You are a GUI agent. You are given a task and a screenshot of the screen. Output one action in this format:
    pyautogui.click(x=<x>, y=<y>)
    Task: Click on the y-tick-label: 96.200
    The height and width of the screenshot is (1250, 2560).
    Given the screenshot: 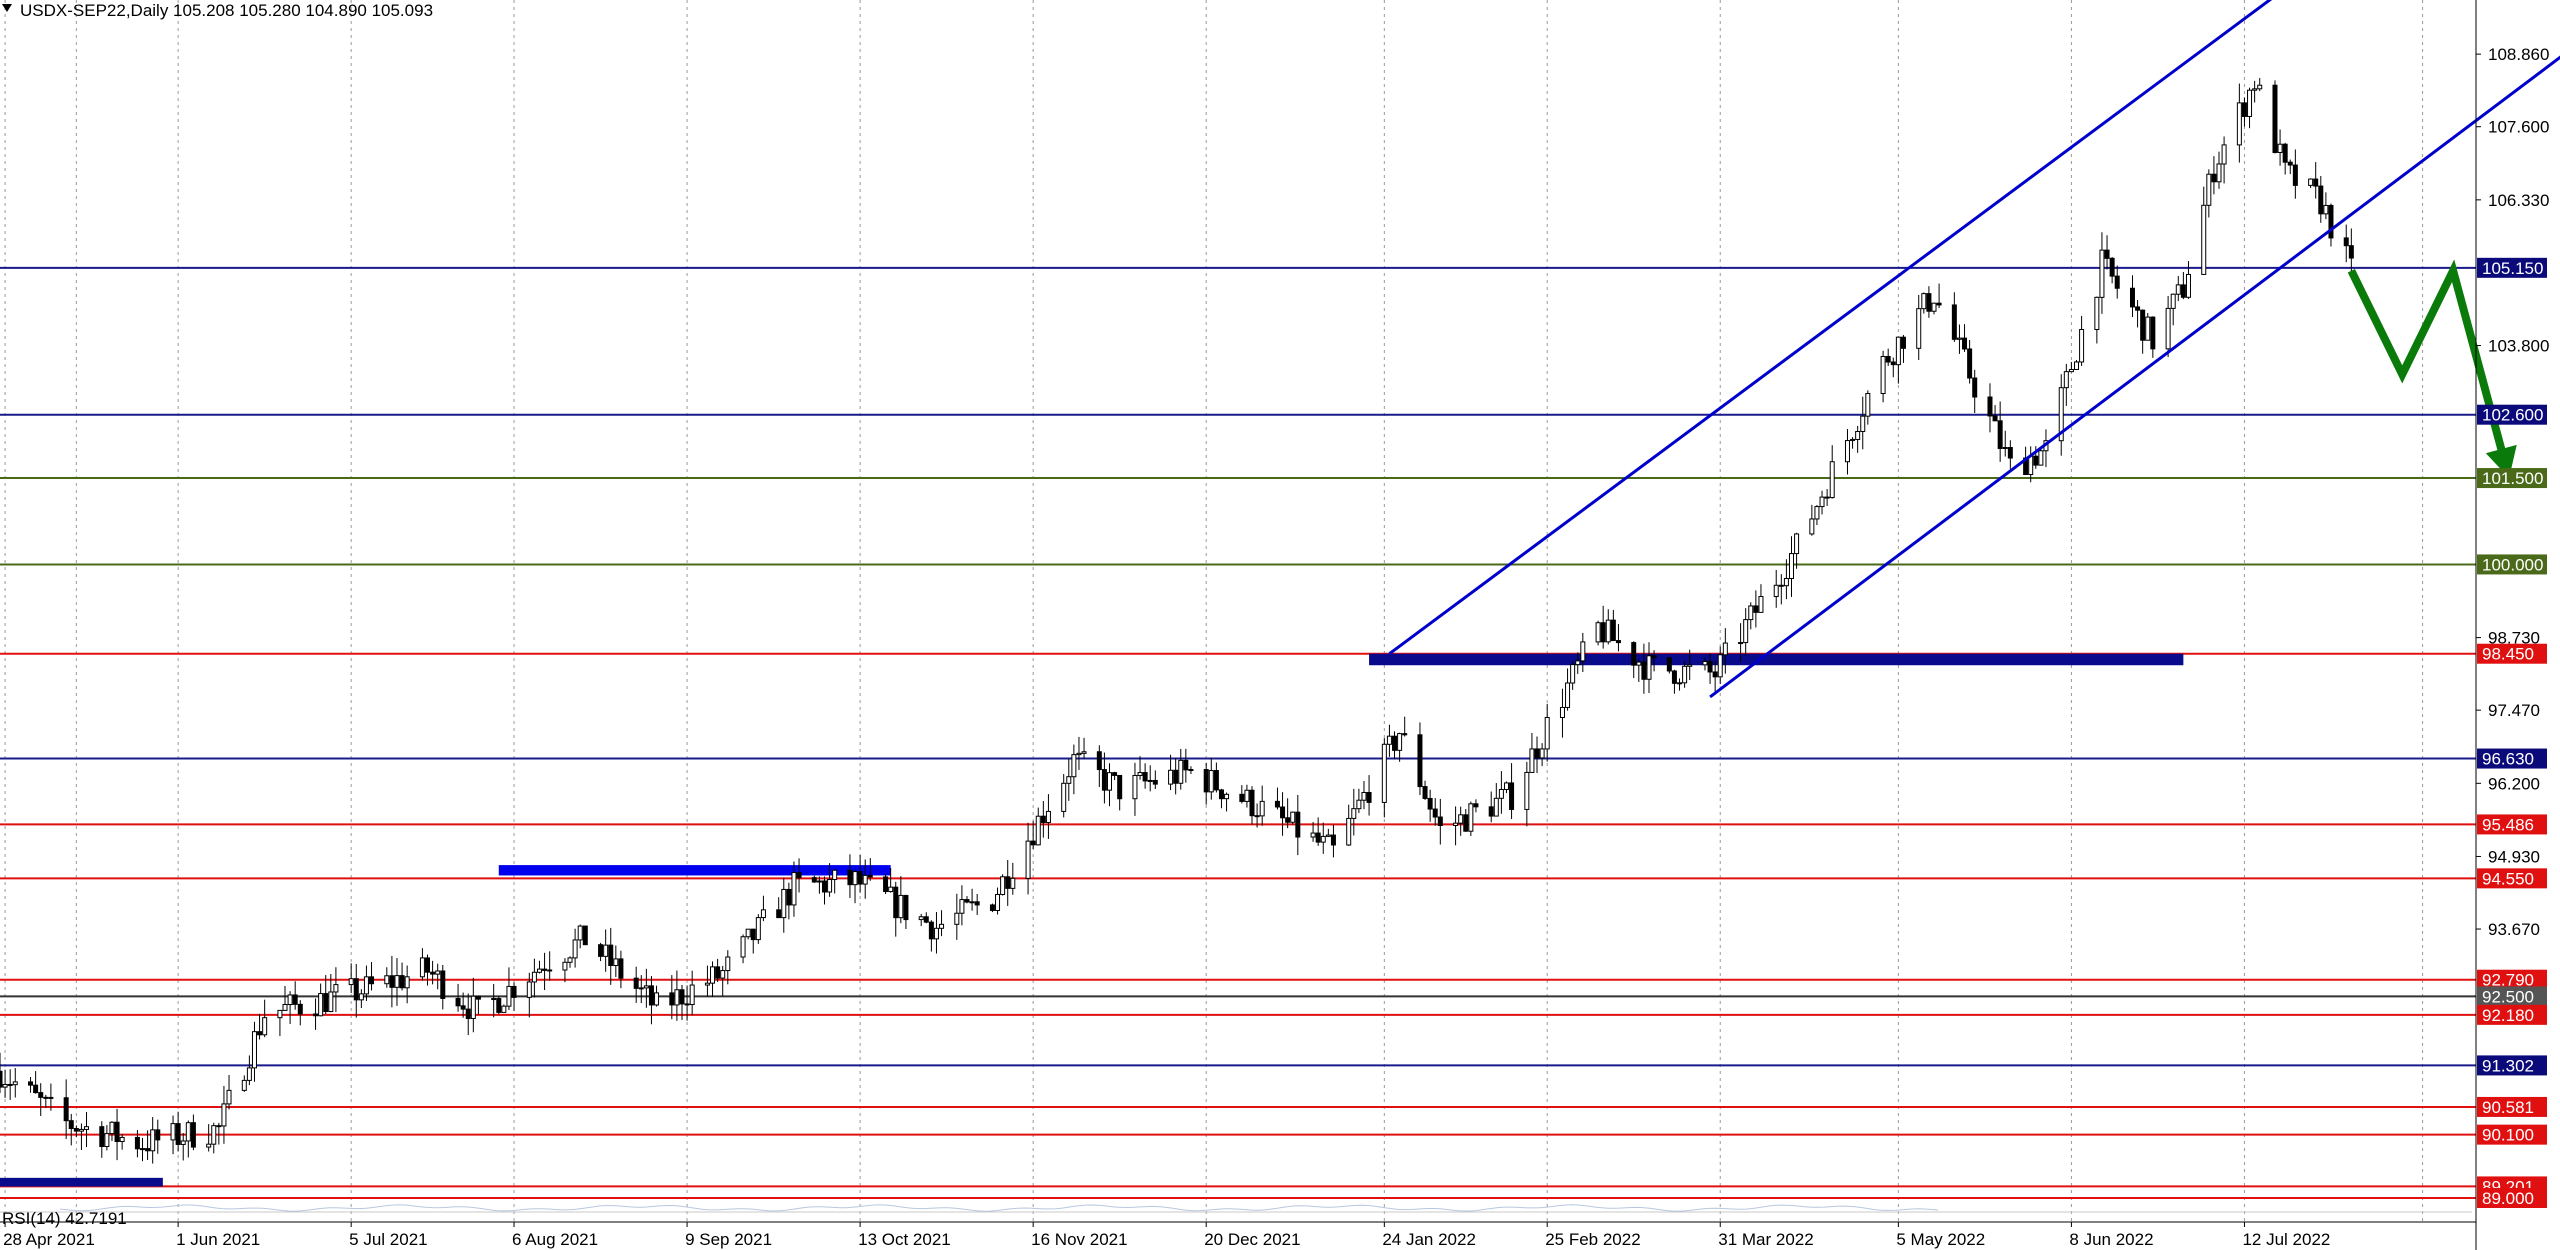 What is the action you would take?
    pyautogui.click(x=2514, y=783)
    